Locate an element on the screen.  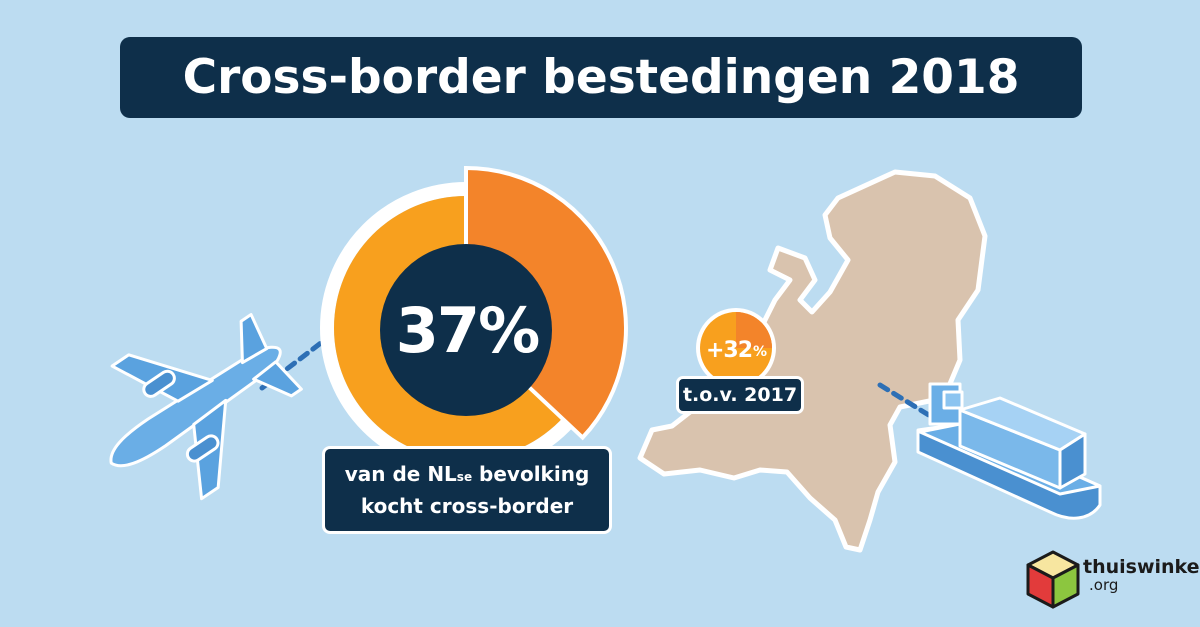
share-caption-line2: kocht cross-border is located at coordinates (467, 505).